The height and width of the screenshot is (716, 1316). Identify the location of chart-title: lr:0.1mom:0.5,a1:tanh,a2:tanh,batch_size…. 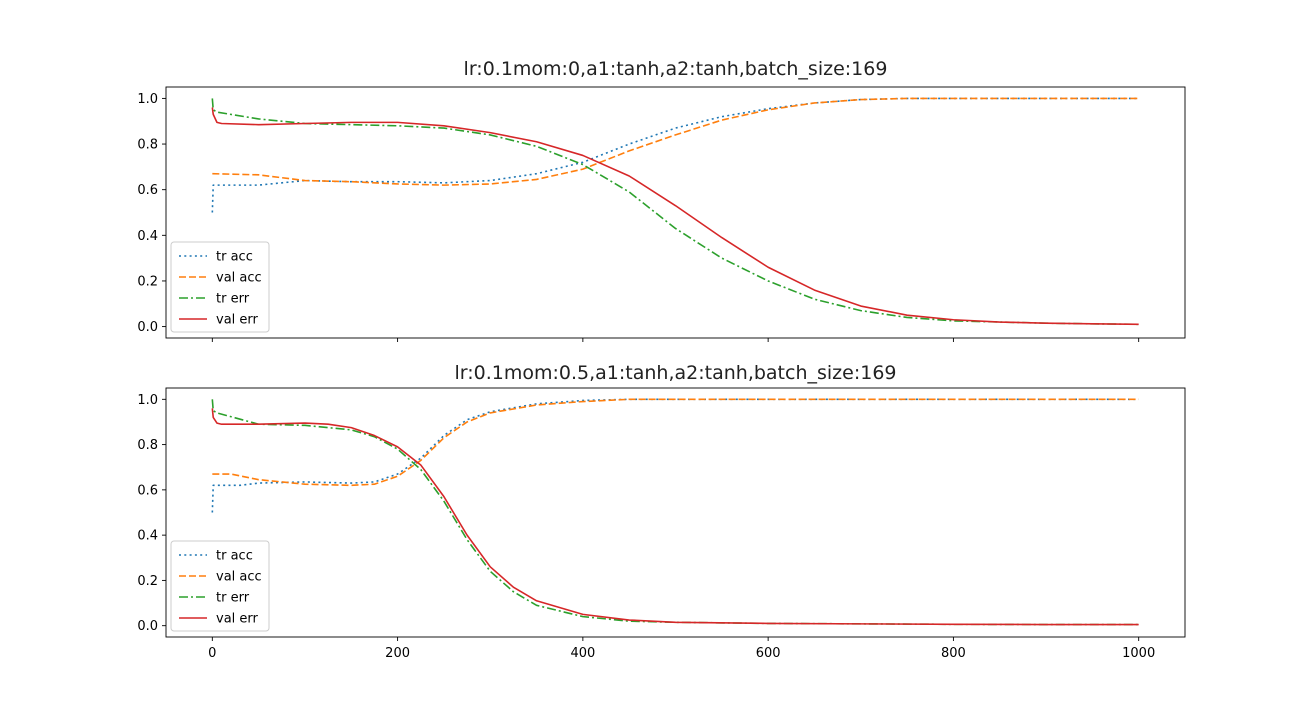
(675, 373).